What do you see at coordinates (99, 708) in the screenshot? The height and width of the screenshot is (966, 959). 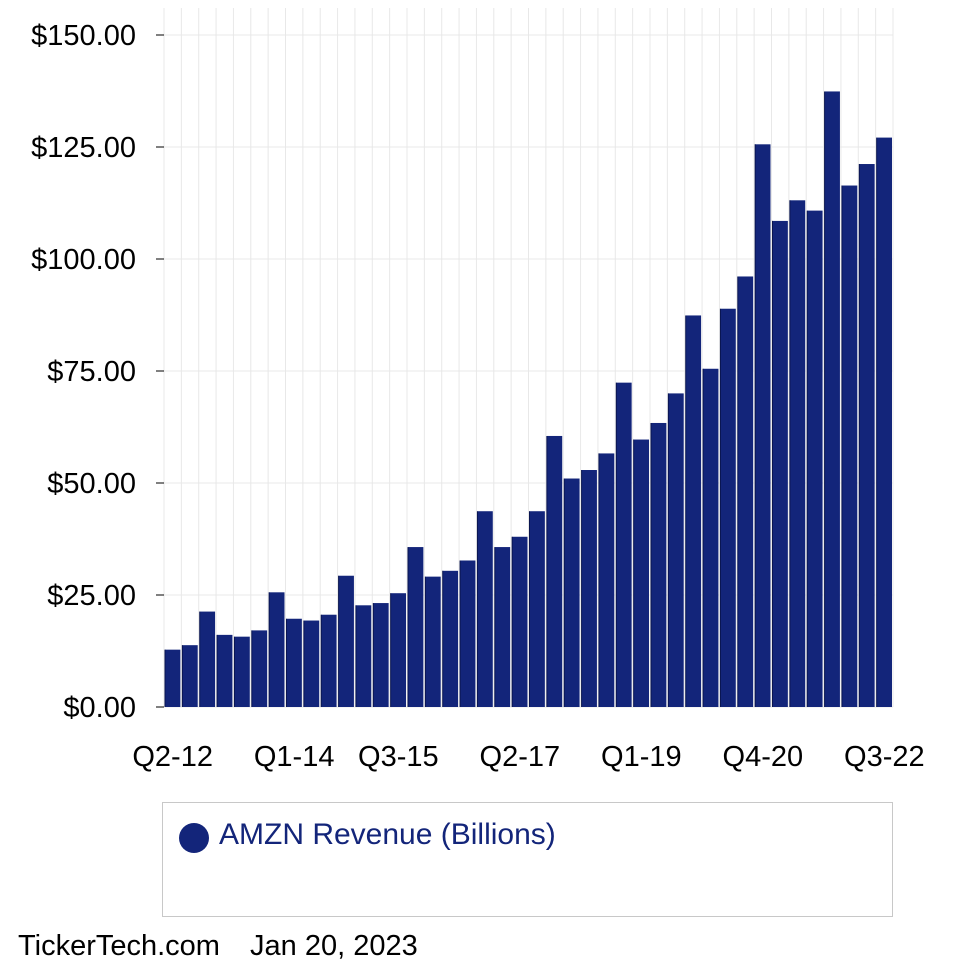 I see `y-tick-label: $0.00` at bounding box center [99, 708].